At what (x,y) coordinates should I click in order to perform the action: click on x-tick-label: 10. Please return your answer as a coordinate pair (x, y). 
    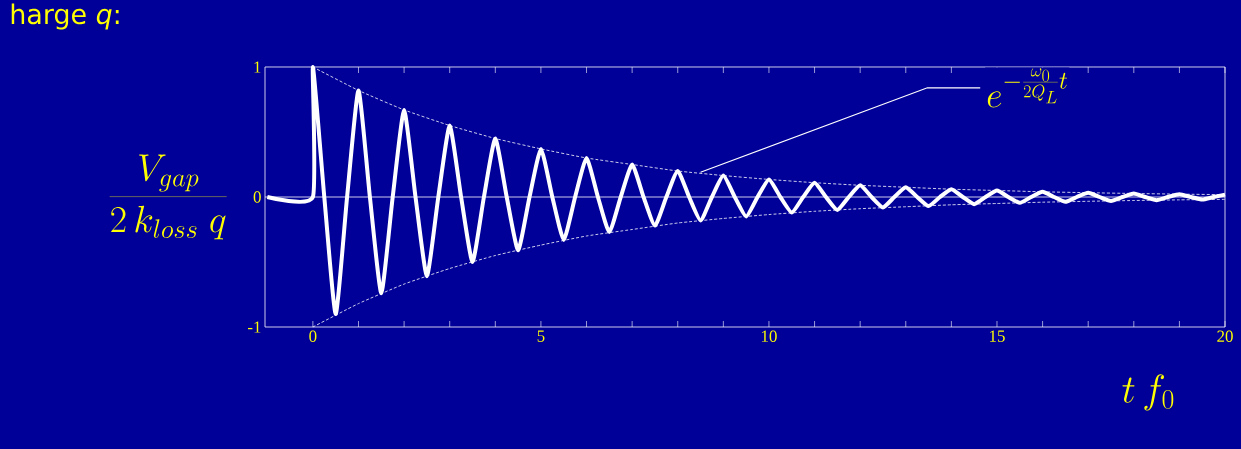
    Looking at the image, I should click on (769, 336).